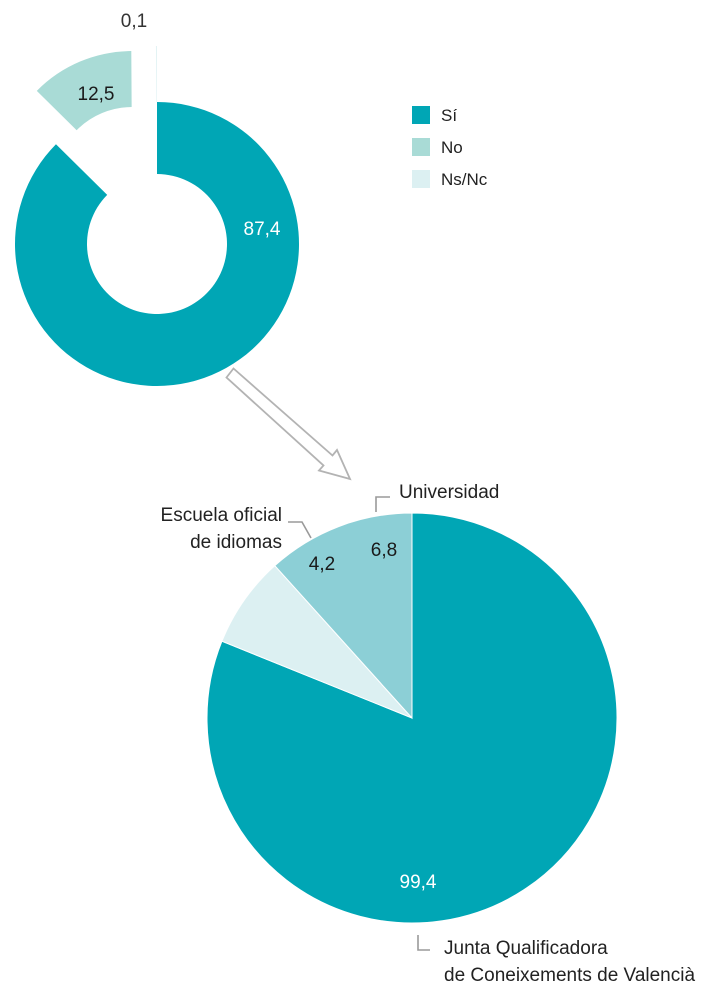 The width and height of the screenshot is (722, 994). Describe the element at coordinates (449, 115) in the screenshot. I see `legend-label-si: Sí` at that location.